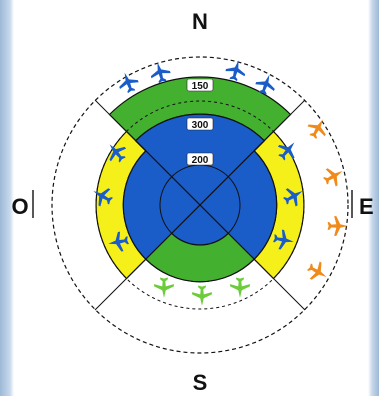 Image resolution: width=379 pixels, height=396 pixels. What do you see at coordinates (200, 21) in the screenshot?
I see `label-north: N` at bounding box center [200, 21].